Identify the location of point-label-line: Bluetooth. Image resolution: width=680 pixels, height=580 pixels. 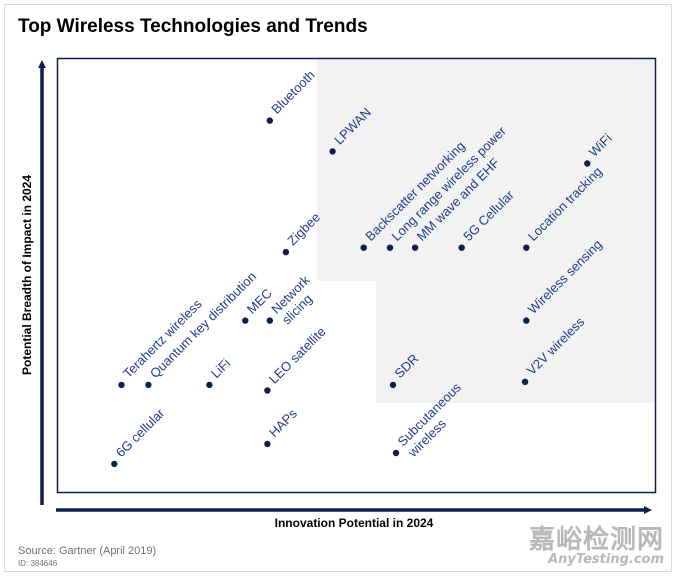
(292, 91).